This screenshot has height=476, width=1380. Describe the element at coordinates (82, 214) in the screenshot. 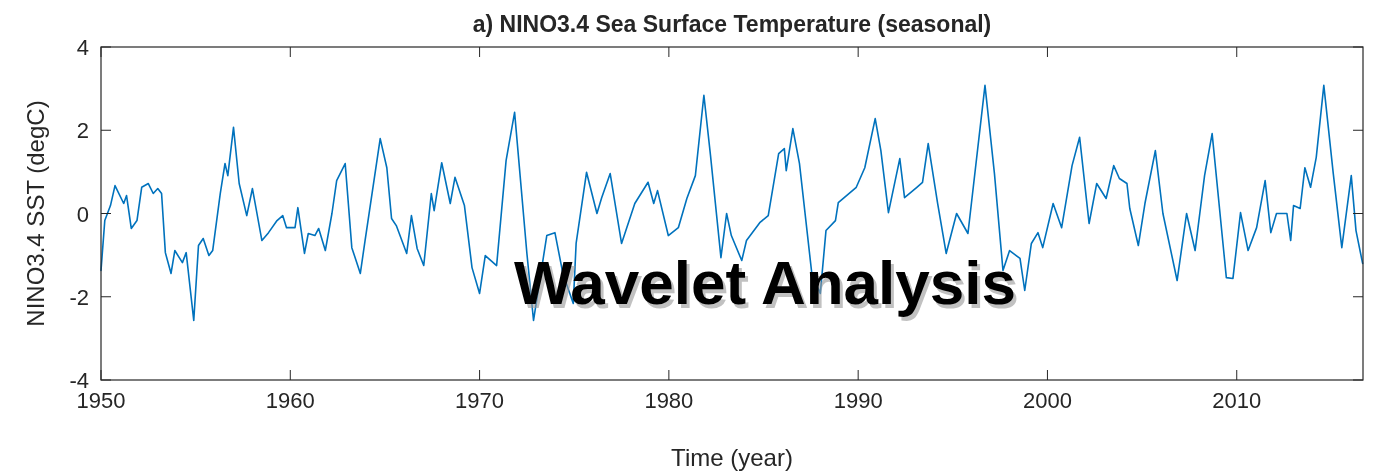

I see `y-tick-label: 0` at that location.